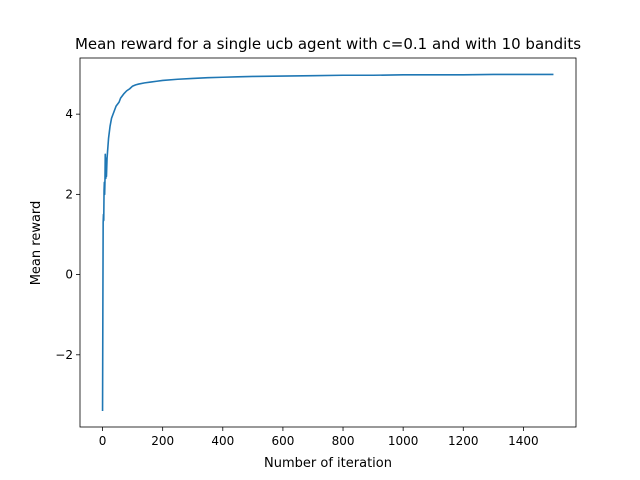 The image size is (640, 480). What do you see at coordinates (69, 275) in the screenshot?
I see `y-tick-label: 0` at bounding box center [69, 275].